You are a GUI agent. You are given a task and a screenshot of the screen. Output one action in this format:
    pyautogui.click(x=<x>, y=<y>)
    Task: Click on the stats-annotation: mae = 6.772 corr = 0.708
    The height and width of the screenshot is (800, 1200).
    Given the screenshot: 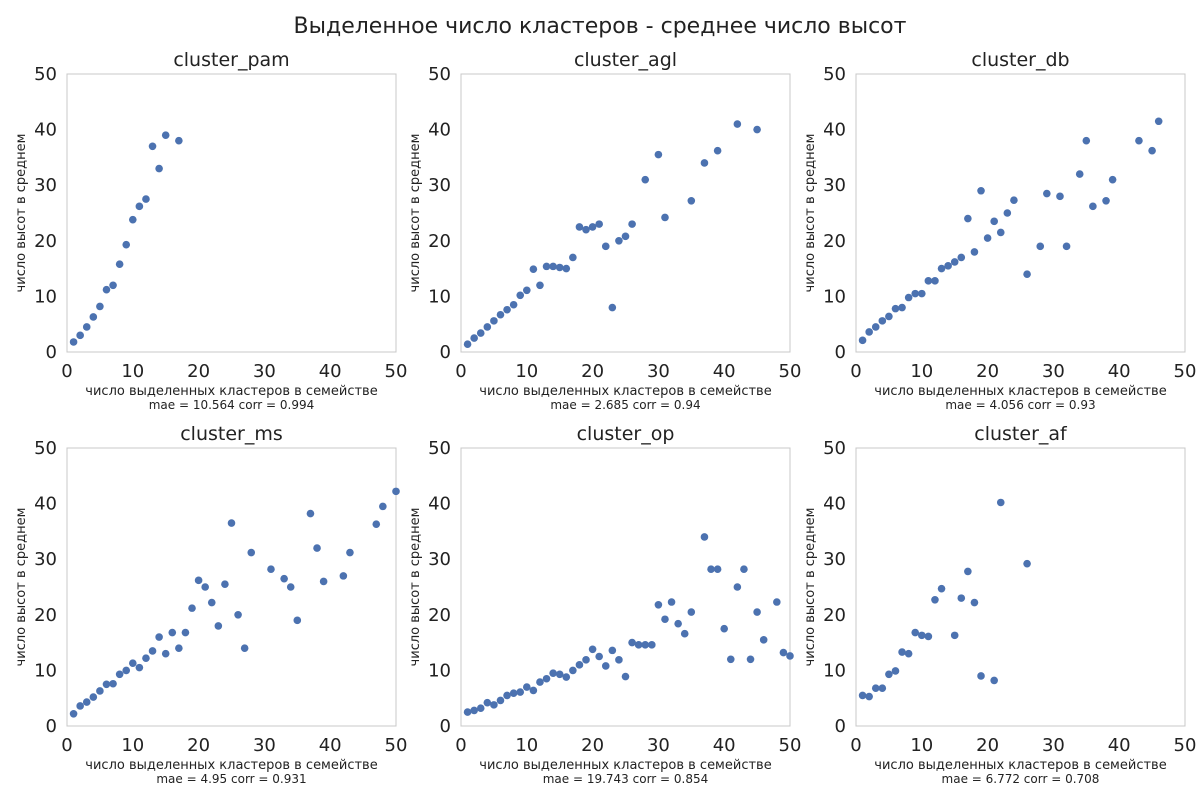 What is the action you would take?
    pyautogui.click(x=1021, y=779)
    